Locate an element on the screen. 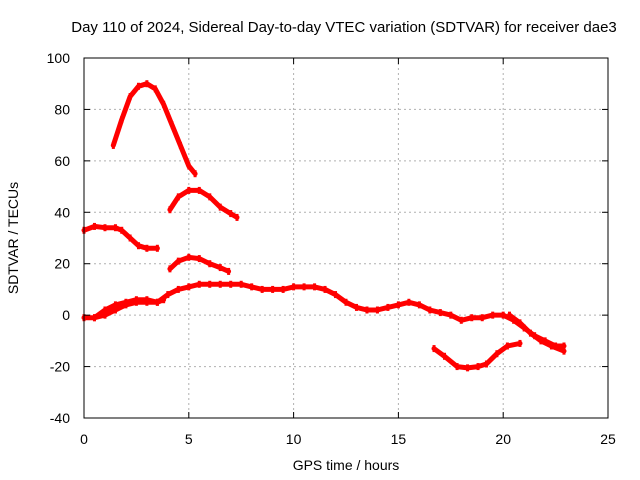 This screenshot has width=640, height=480. x-tick-label: 15 is located at coordinates (399, 439).